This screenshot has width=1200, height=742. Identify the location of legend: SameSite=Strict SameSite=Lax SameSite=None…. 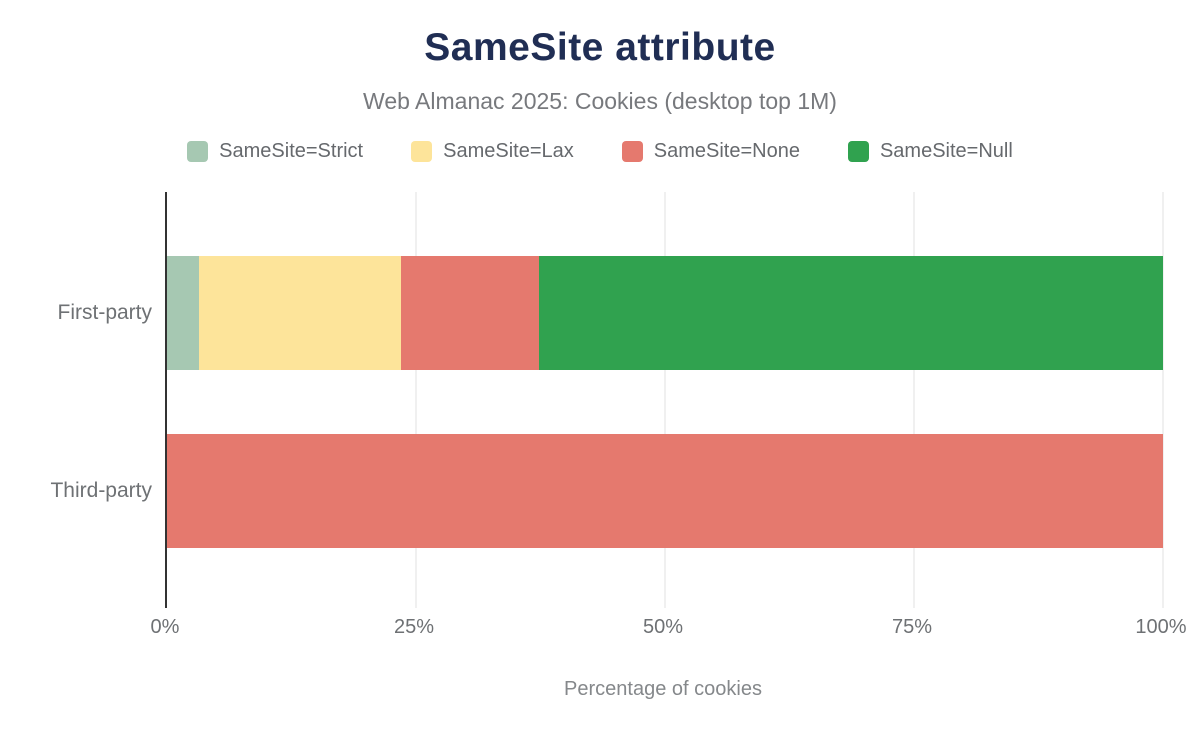
(600, 151).